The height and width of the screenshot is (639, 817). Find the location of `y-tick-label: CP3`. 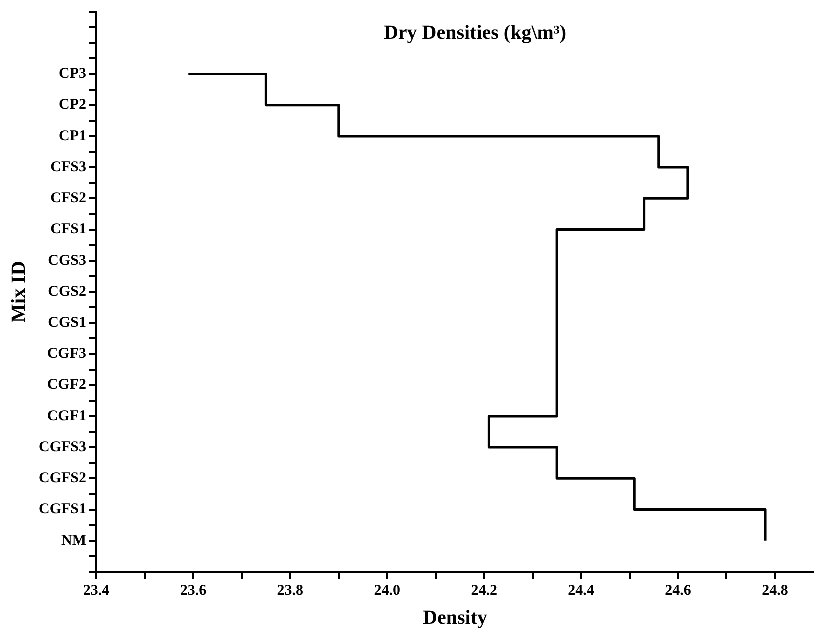

y-tick-label: CP3 is located at coordinates (73, 74).